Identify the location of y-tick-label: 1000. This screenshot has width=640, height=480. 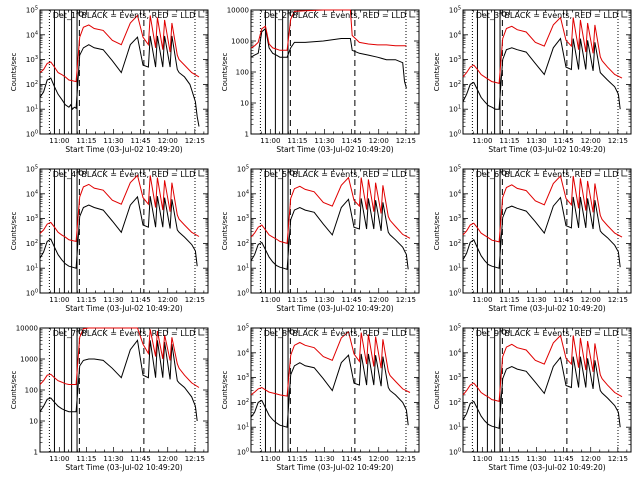
(29, 360).